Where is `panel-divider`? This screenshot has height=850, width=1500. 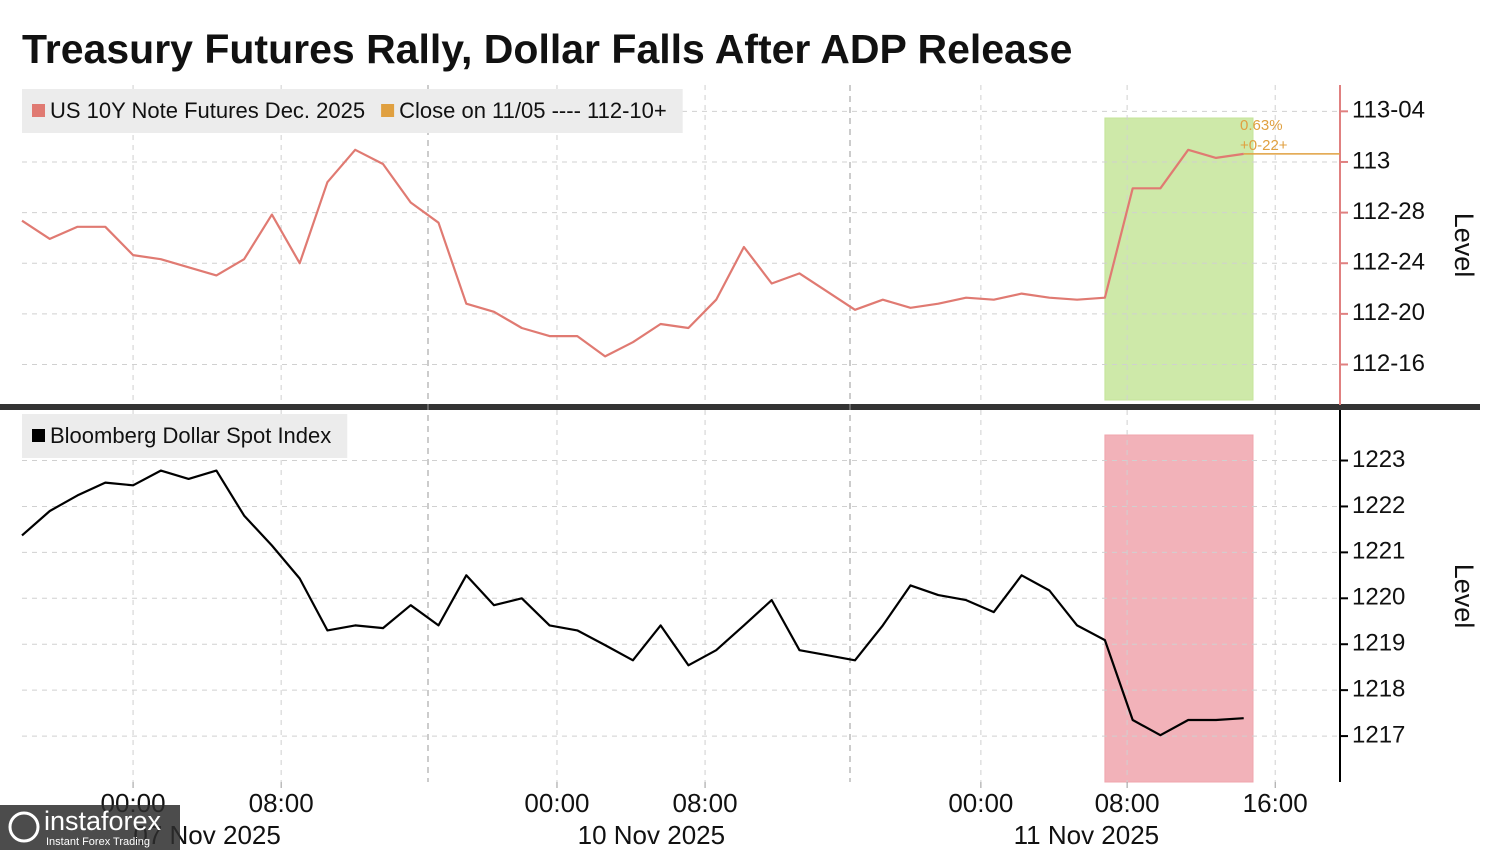 panel-divider is located at coordinates (740, 407).